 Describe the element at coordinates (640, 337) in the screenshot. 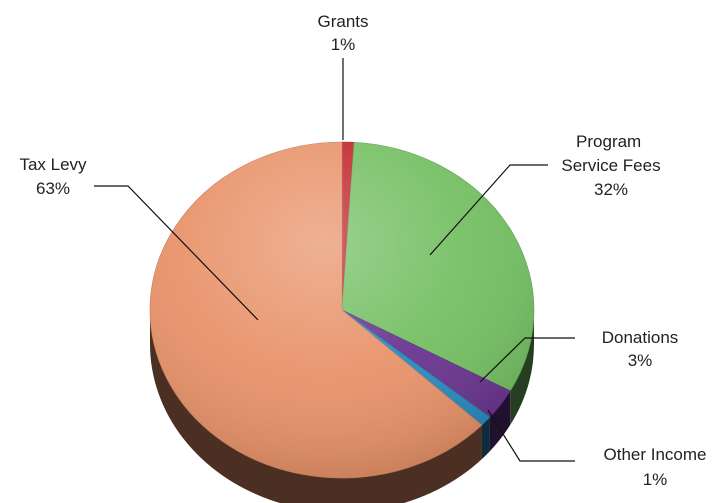

I see `label-donations: Donations` at that location.